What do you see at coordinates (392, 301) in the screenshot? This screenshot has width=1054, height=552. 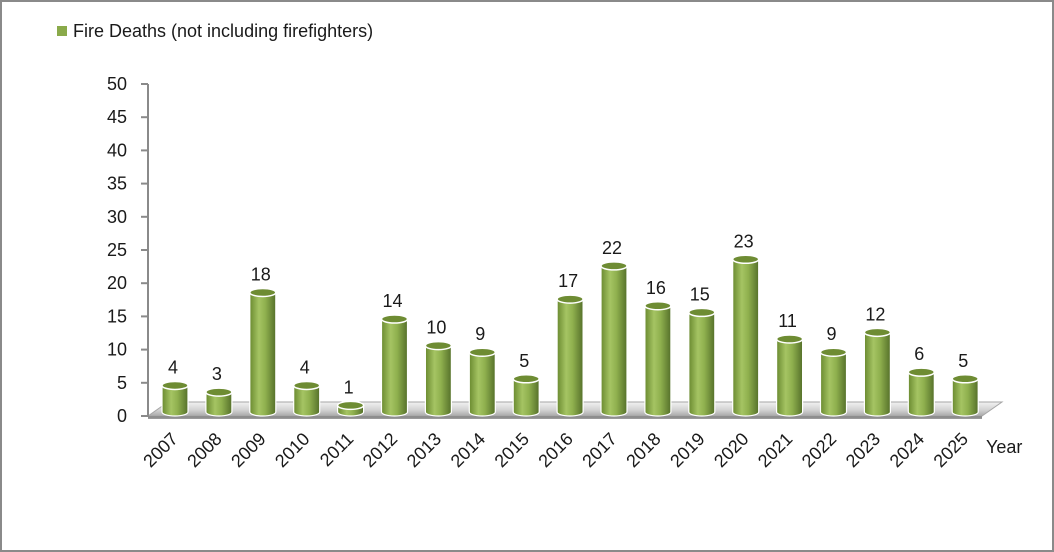 I see `data-label: 14` at bounding box center [392, 301].